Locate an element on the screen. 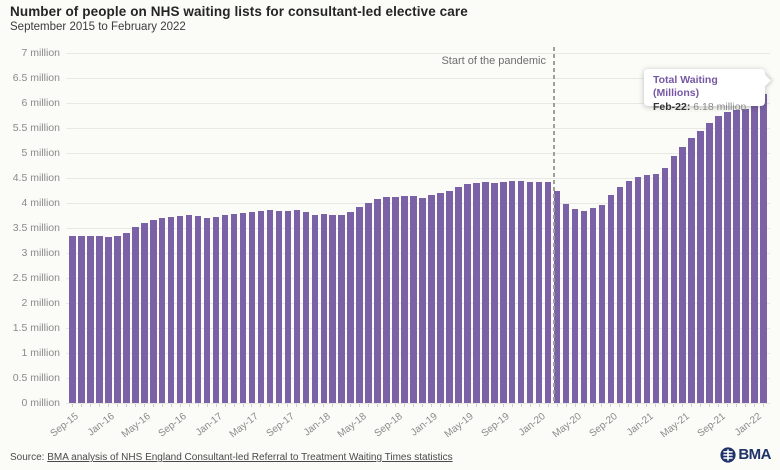 The image size is (780, 470). y-axis-label: 0 million is located at coordinates (40, 402).